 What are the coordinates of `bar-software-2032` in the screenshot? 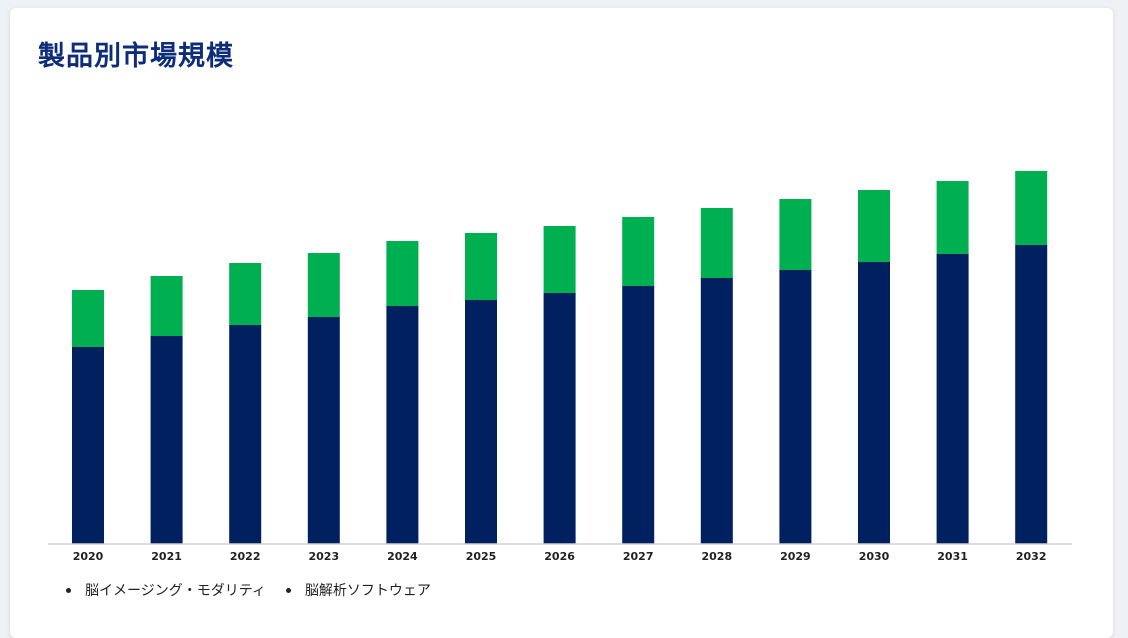 It's located at (1031, 208).